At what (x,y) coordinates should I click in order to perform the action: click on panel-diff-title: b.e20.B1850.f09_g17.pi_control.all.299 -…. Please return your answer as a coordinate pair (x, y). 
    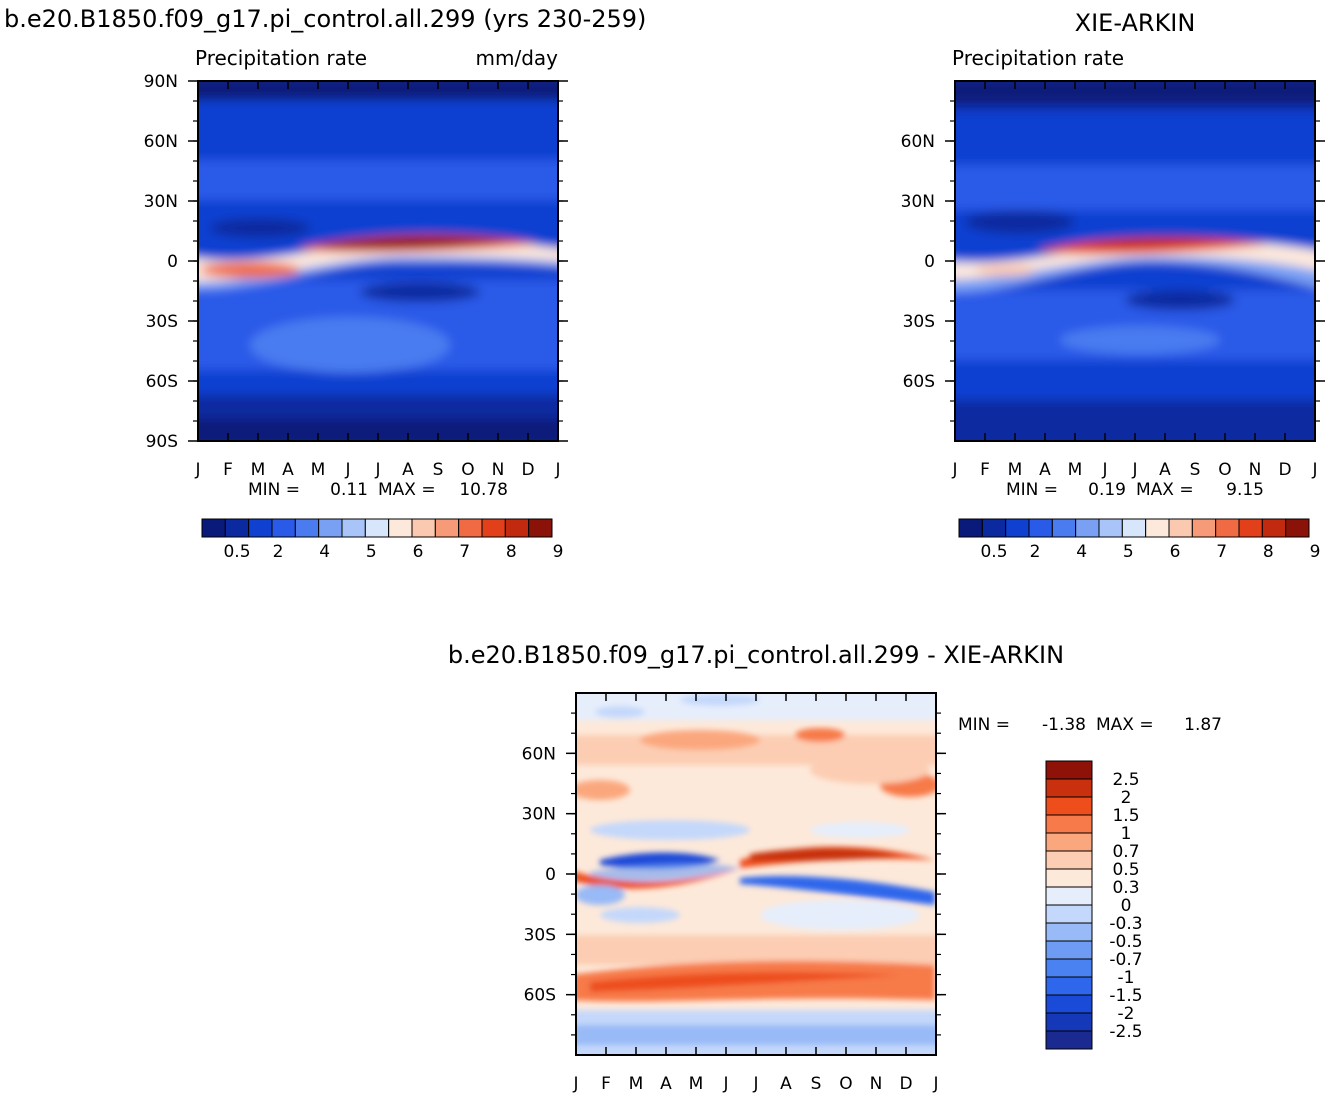
    Looking at the image, I should click on (756, 655).